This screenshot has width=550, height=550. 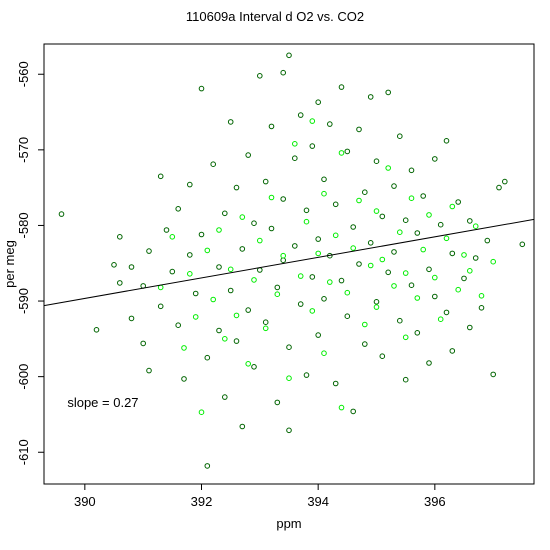 I want to click on x-tick-label: 396, so click(x=435, y=501).